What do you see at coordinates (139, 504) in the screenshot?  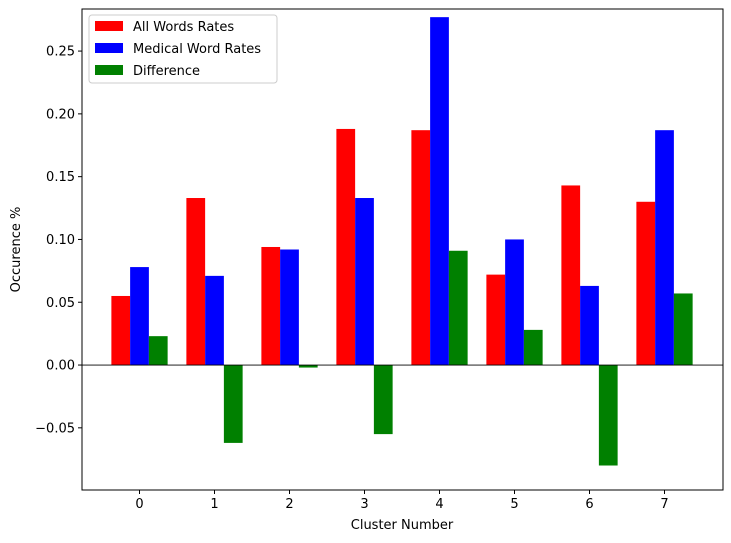 I see `x-tick-label: 0` at bounding box center [139, 504].